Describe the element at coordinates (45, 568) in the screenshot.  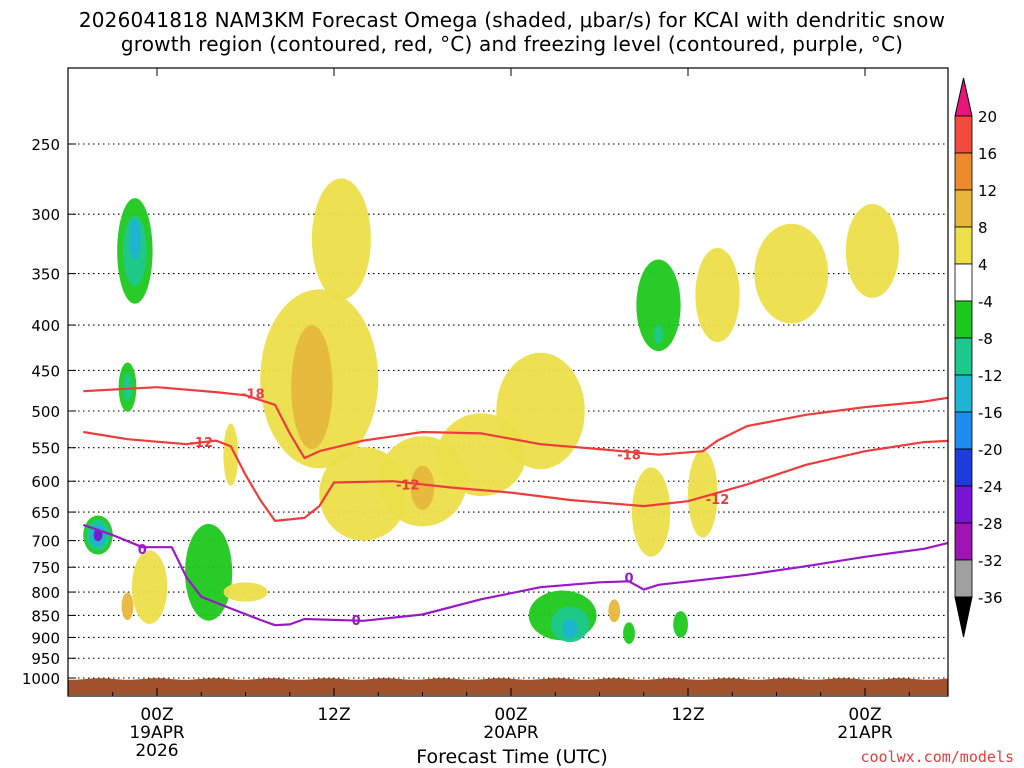
I see `y-tick-label: 750` at that location.